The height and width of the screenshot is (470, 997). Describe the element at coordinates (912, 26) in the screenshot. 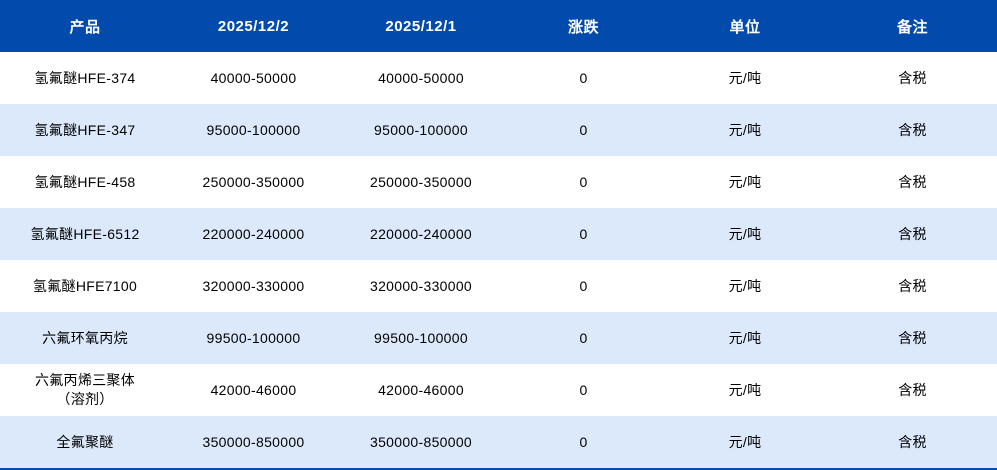

I see `header-note: 备注` at that location.